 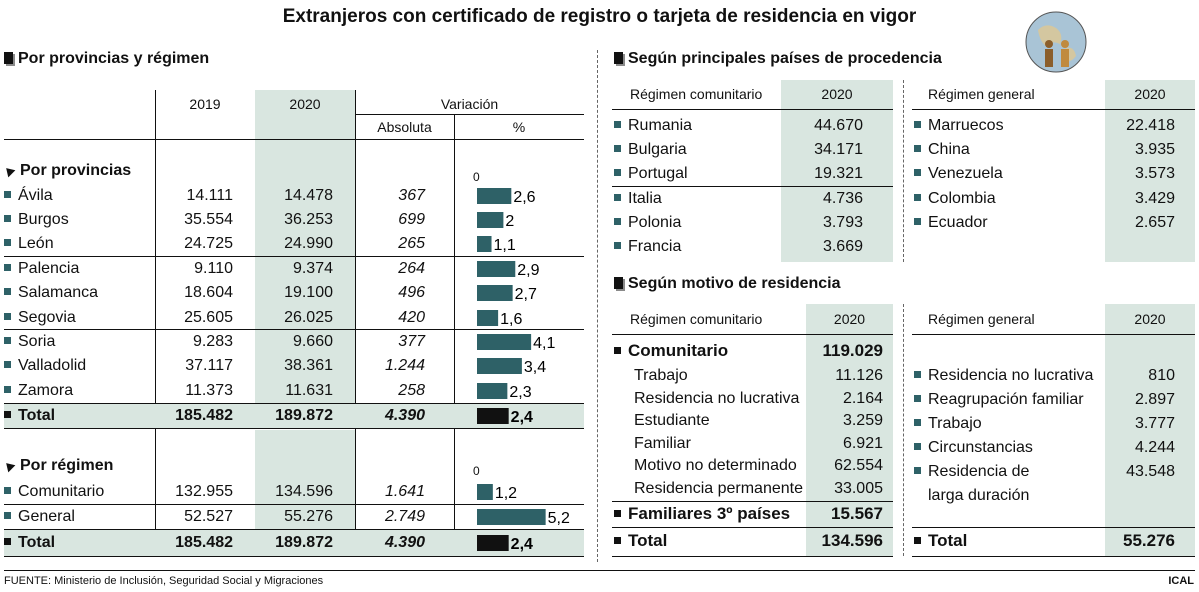 What do you see at coordinates (862, 398) in the screenshot?
I see `motive-com-item-value: 2.164` at bounding box center [862, 398].